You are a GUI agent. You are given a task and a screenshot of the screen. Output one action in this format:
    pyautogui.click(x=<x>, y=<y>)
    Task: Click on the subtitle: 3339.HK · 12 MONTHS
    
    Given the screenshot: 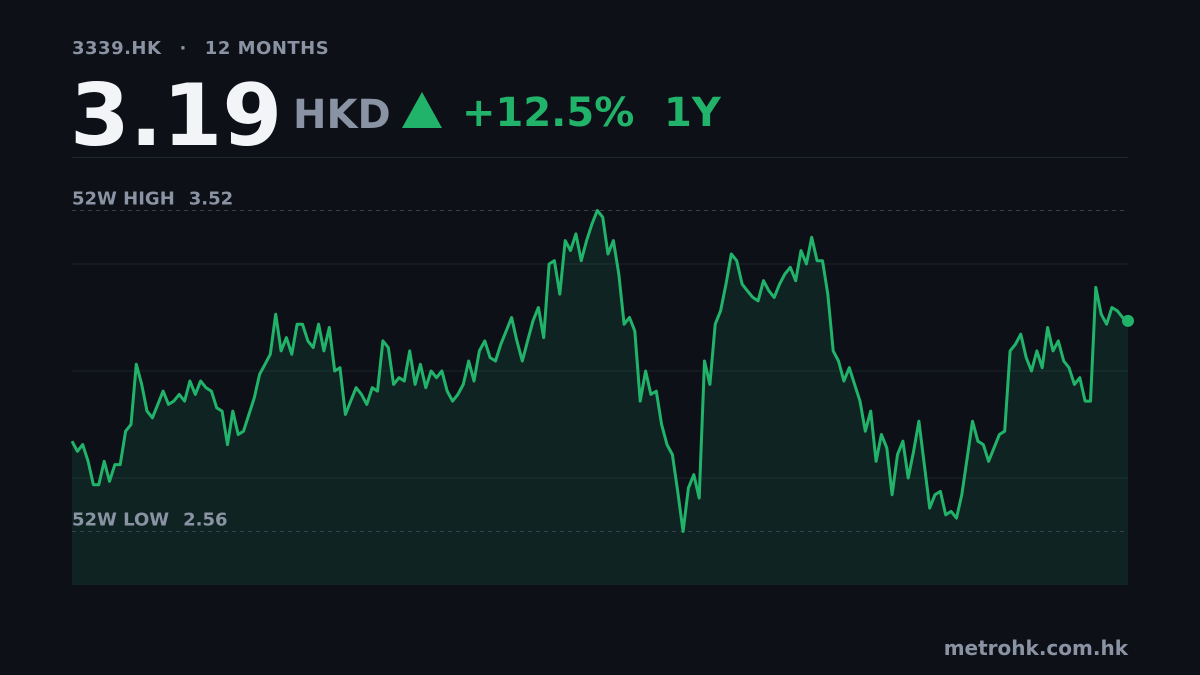 What is the action you would take?
    pyautogui.click(x=200, y=48)
    